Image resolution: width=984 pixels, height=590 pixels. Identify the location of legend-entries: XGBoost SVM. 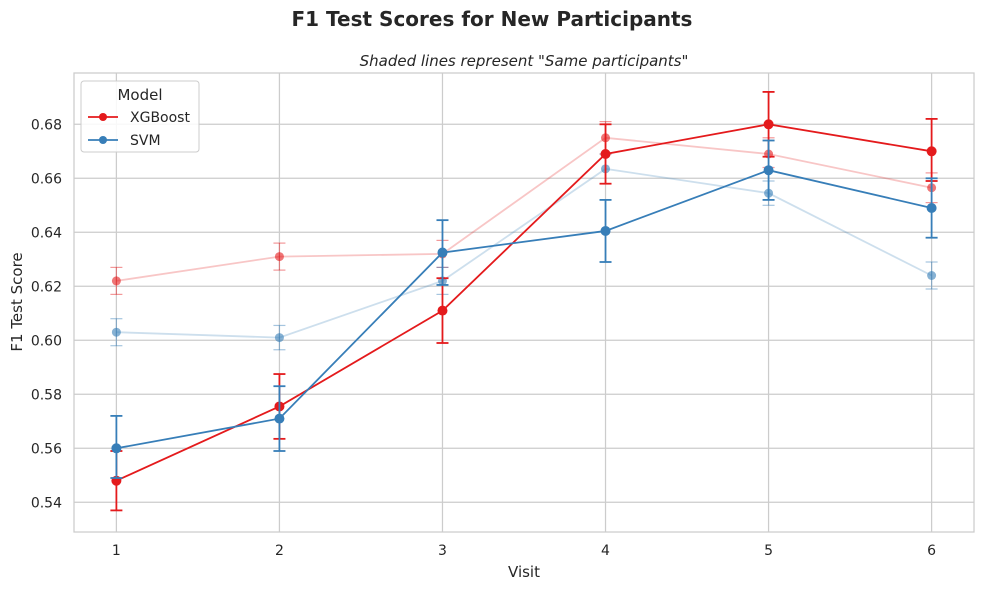
(139, 129).